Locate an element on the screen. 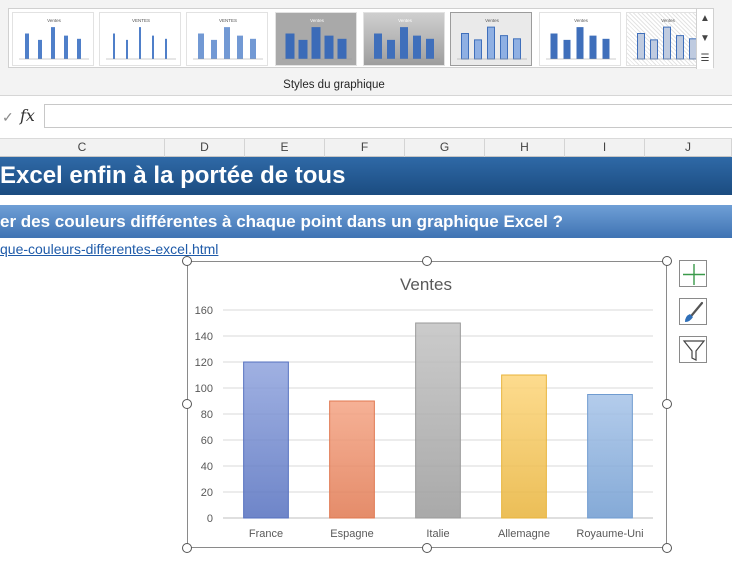  chart-styles-button is located at coordinates (693, 311).